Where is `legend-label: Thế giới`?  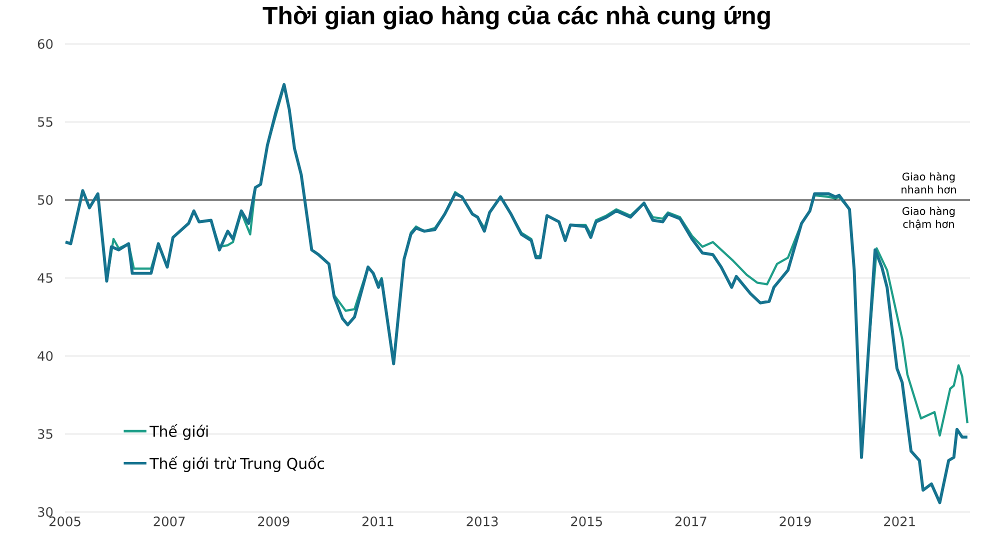 legend-label: Thế giới is located at coordinates (179, 432).